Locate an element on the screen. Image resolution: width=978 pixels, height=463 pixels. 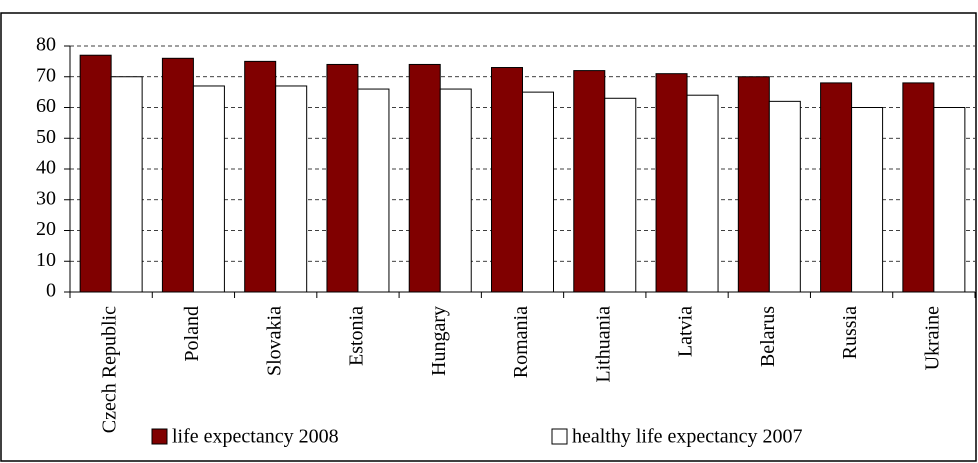
y-tick-label: 70 is located at coordinates (46, 75).